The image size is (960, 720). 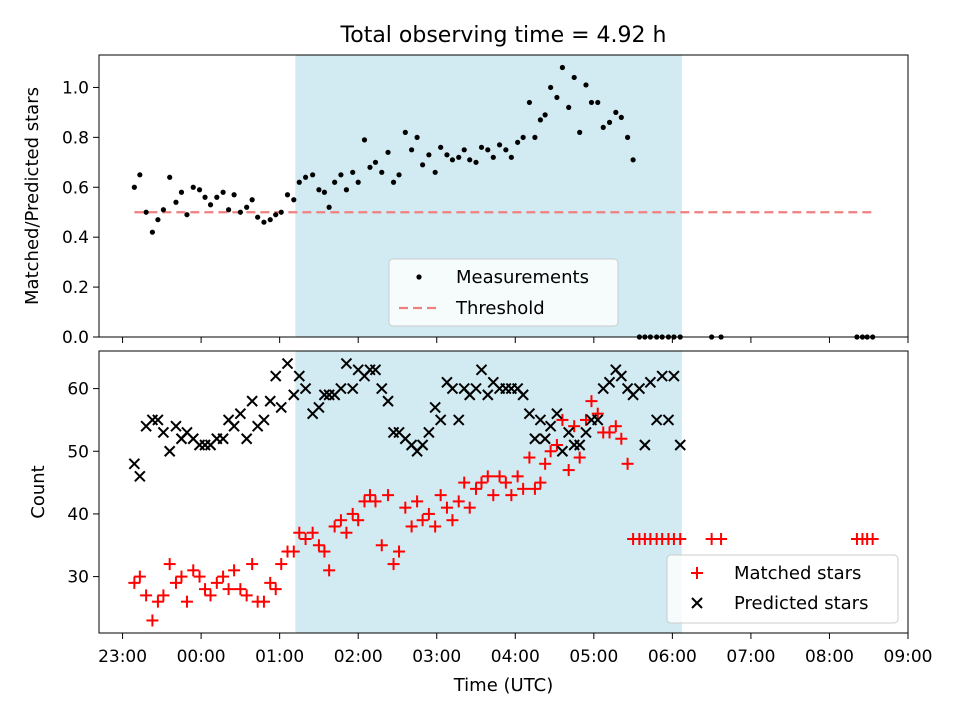 I want to click on legend-plus-glyph, so click(x=697, y=573).